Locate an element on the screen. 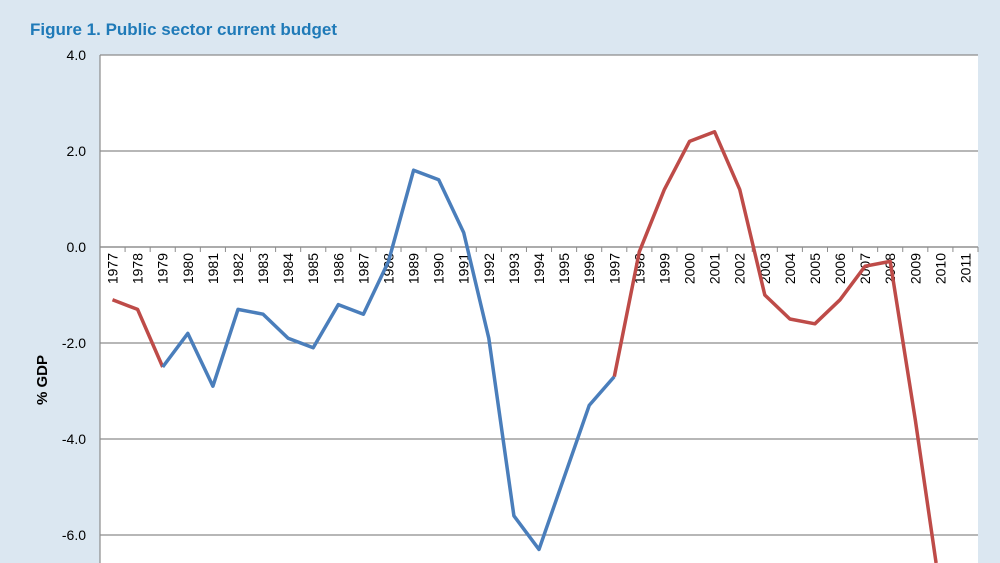 This screenshot has width=1000, height=563. x-tick-label: 1977 is located at coordinates (113, 268).